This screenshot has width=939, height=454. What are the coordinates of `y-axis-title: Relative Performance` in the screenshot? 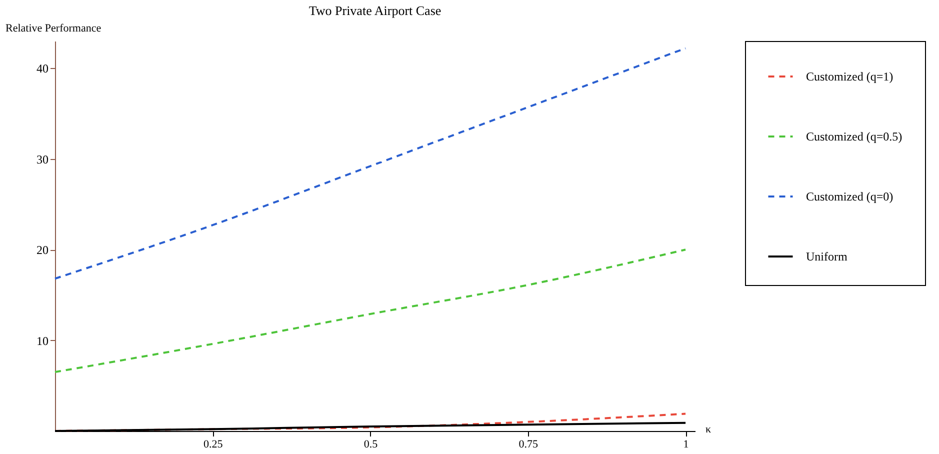 It's located at (54, 28).